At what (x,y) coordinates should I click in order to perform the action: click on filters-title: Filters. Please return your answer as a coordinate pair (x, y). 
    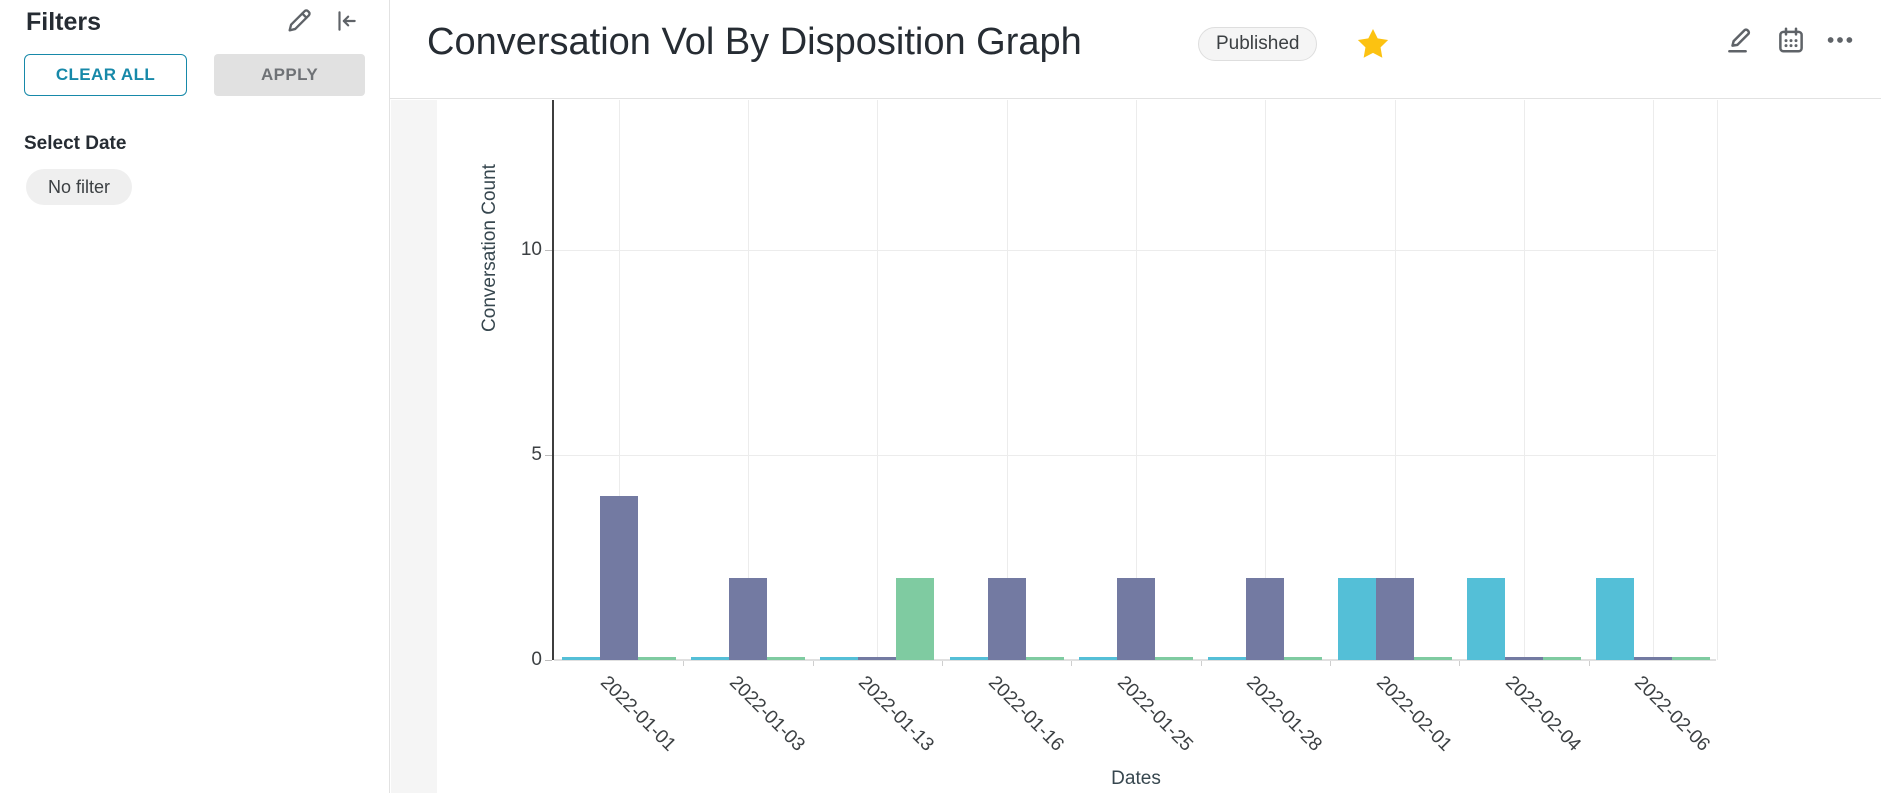
    Looking at the image, I should click on (64, 22).